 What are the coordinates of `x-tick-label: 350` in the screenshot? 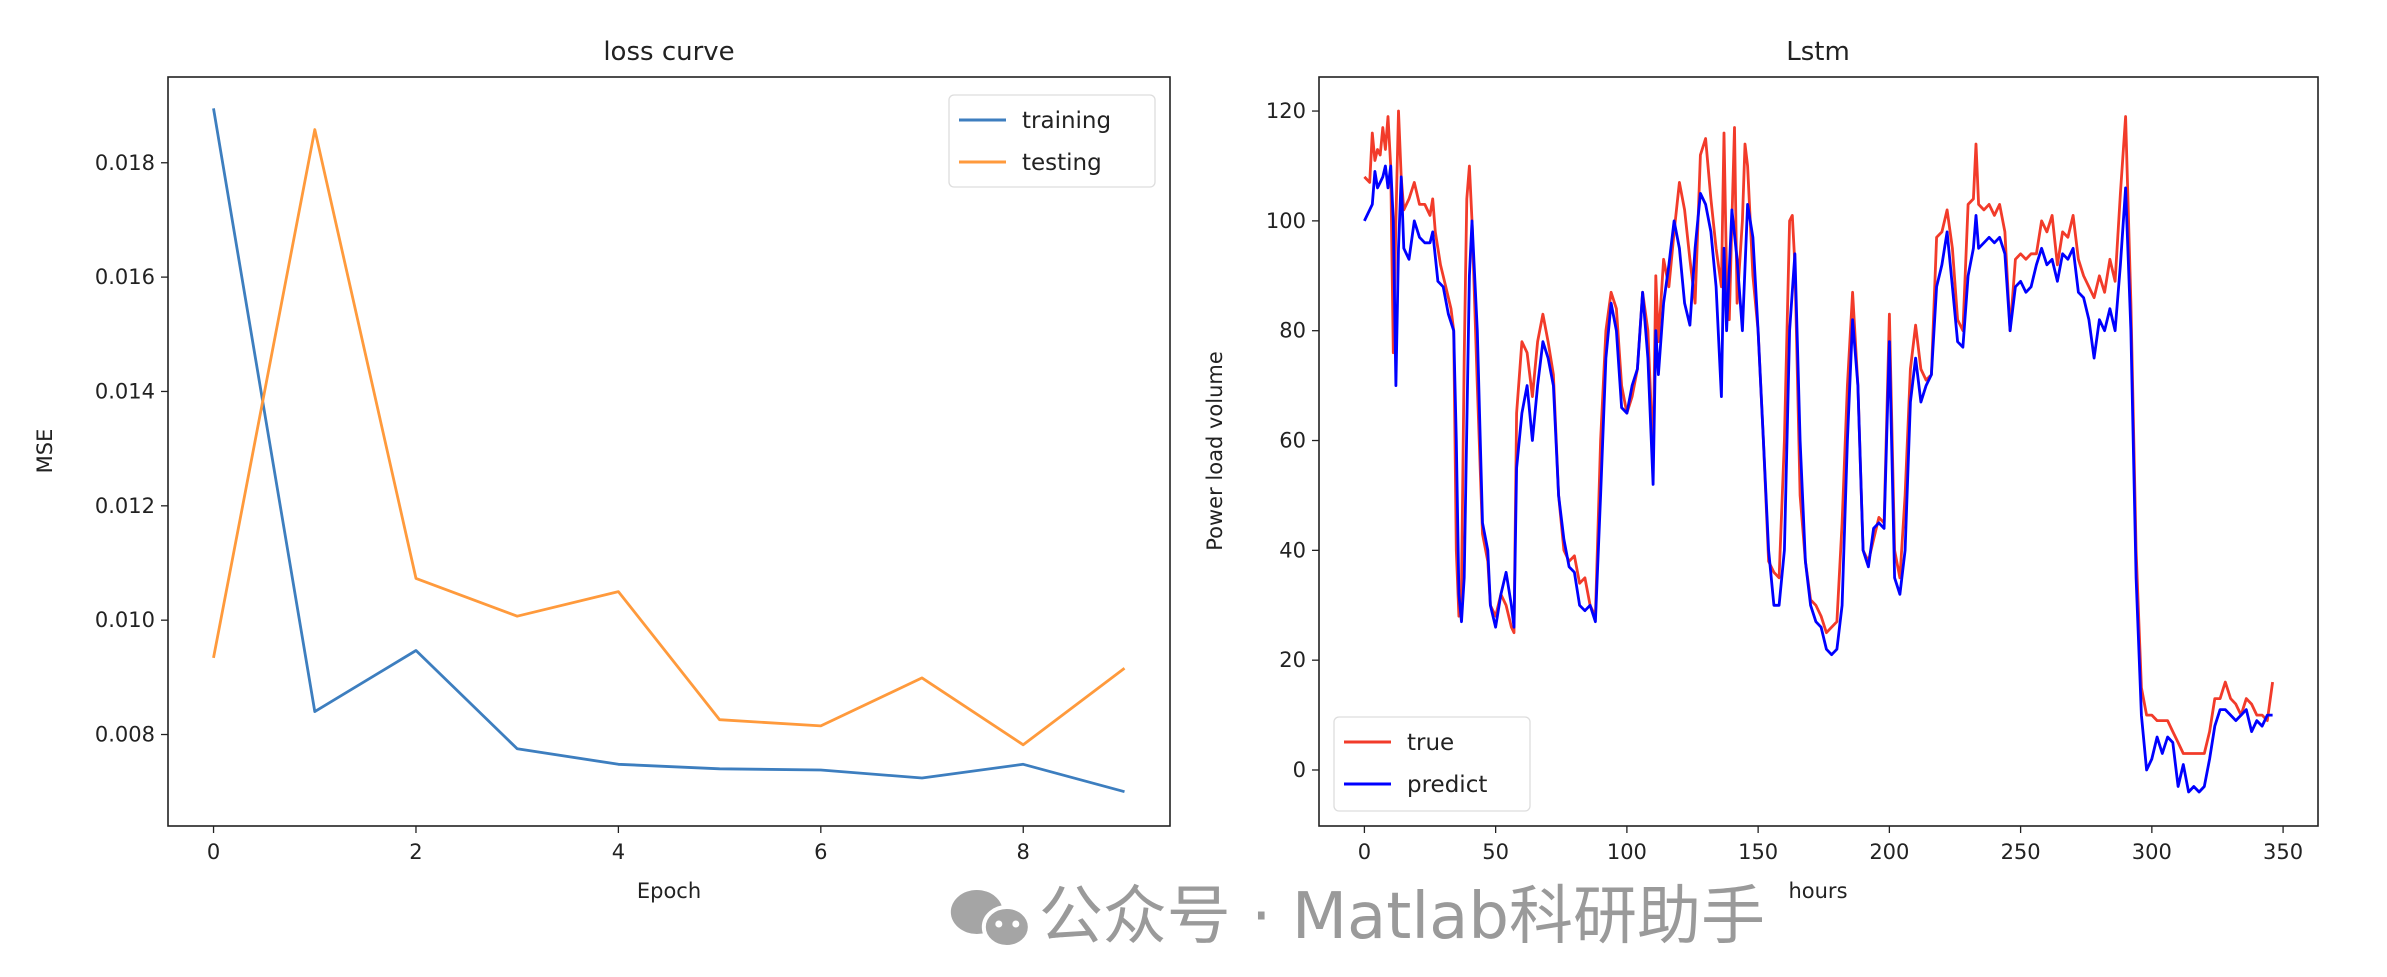 It's located at (2283, 852).